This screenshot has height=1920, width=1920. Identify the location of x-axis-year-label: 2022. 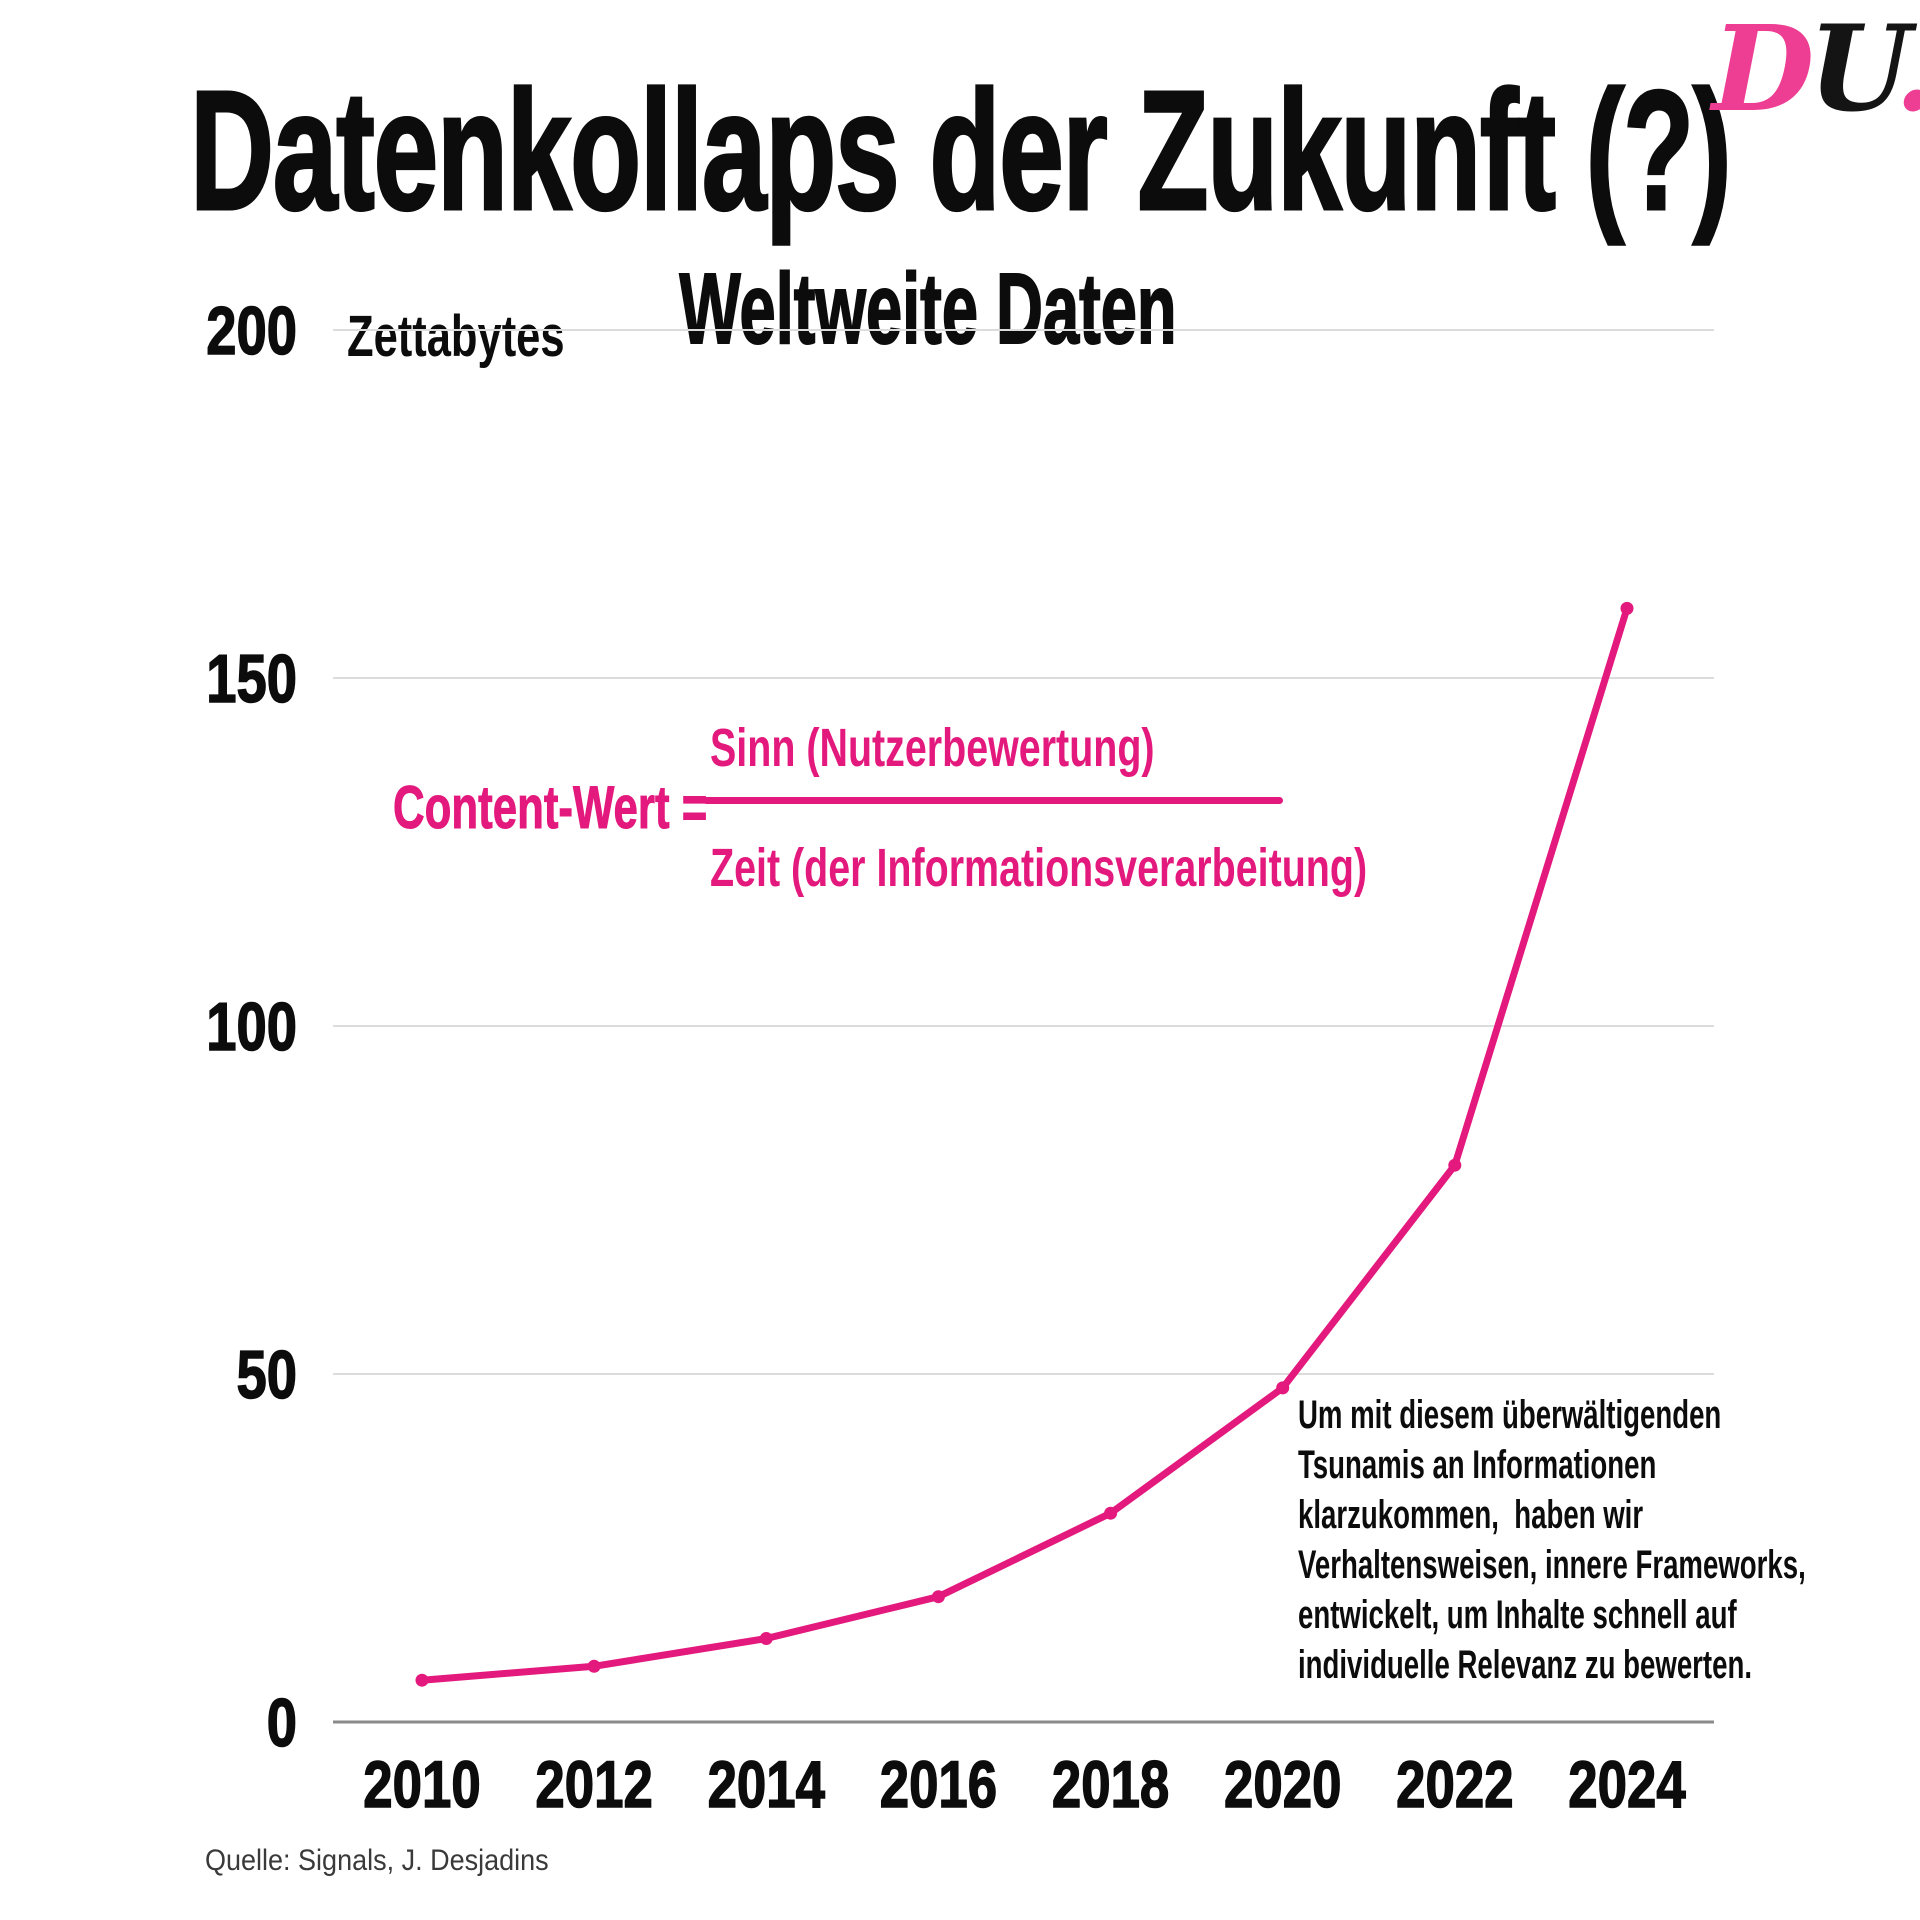
(1454, 1784).